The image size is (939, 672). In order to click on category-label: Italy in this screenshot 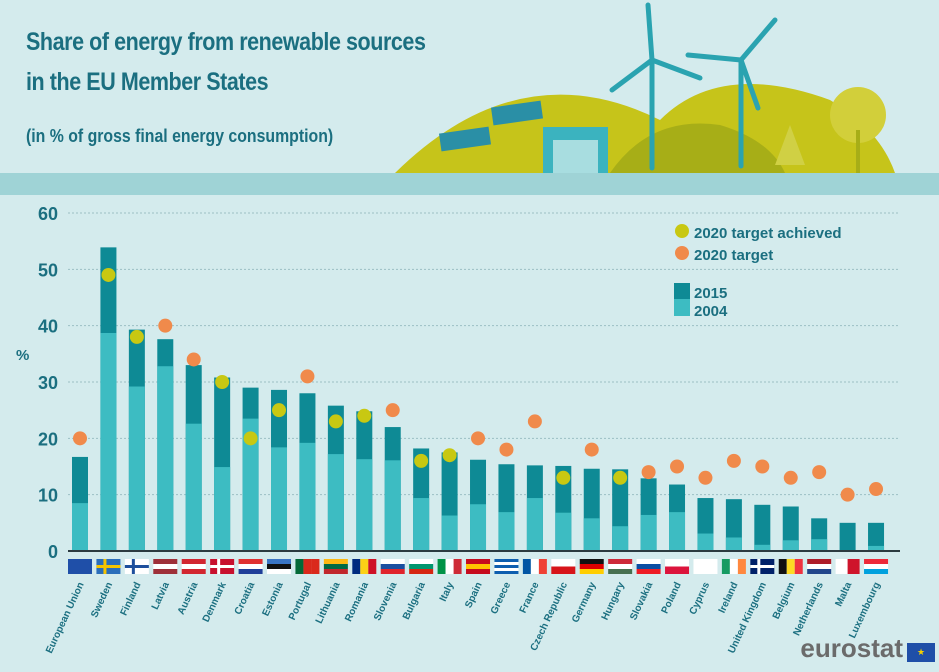, I will do `click(447, 591)`.